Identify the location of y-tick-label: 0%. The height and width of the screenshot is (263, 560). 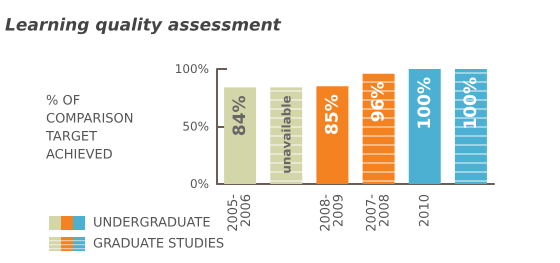
(199, 184).